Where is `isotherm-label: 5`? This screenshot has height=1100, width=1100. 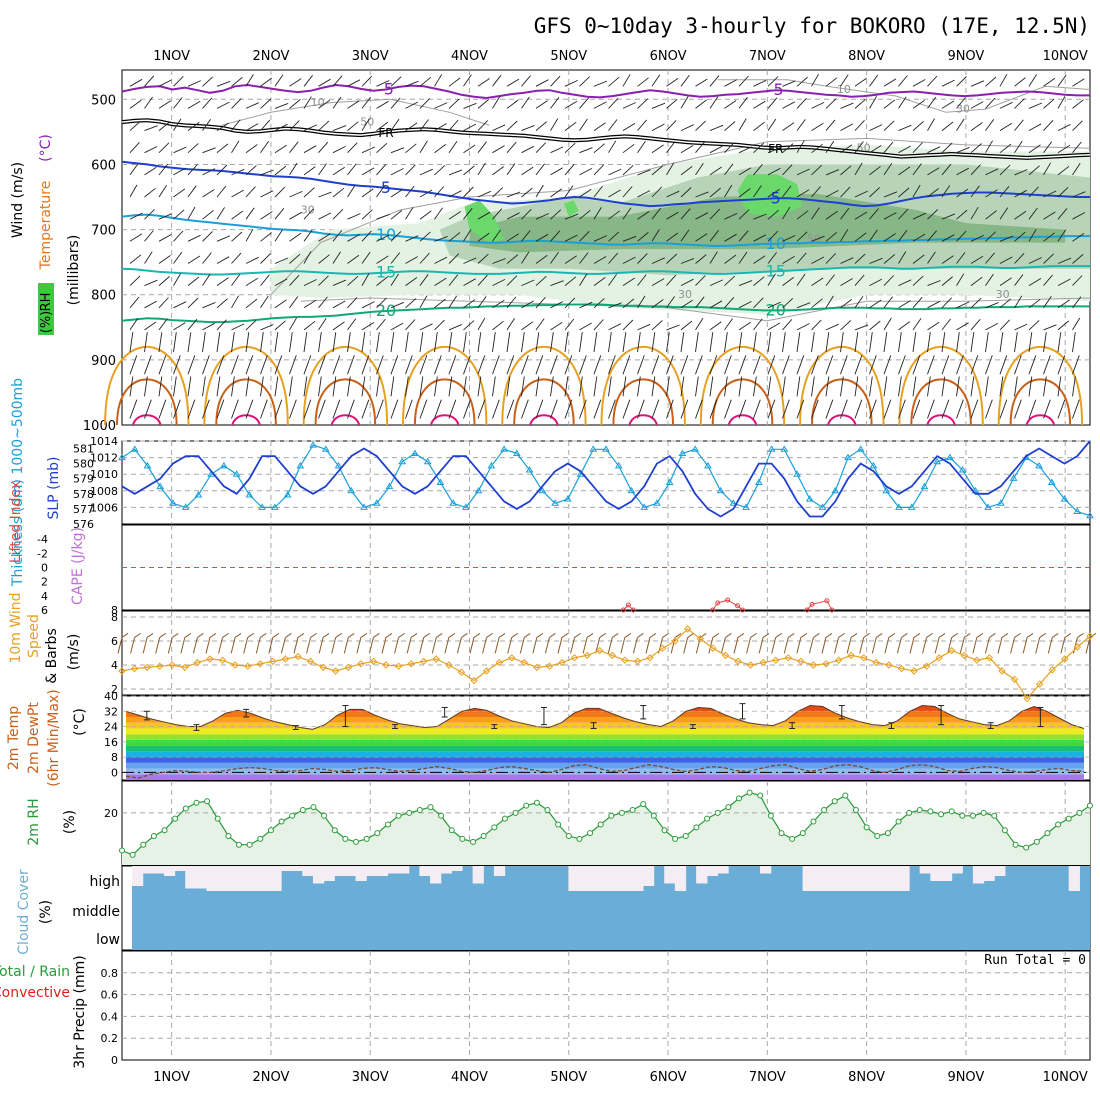 isotherm-label: 5 is located at coordinates (386, 187).